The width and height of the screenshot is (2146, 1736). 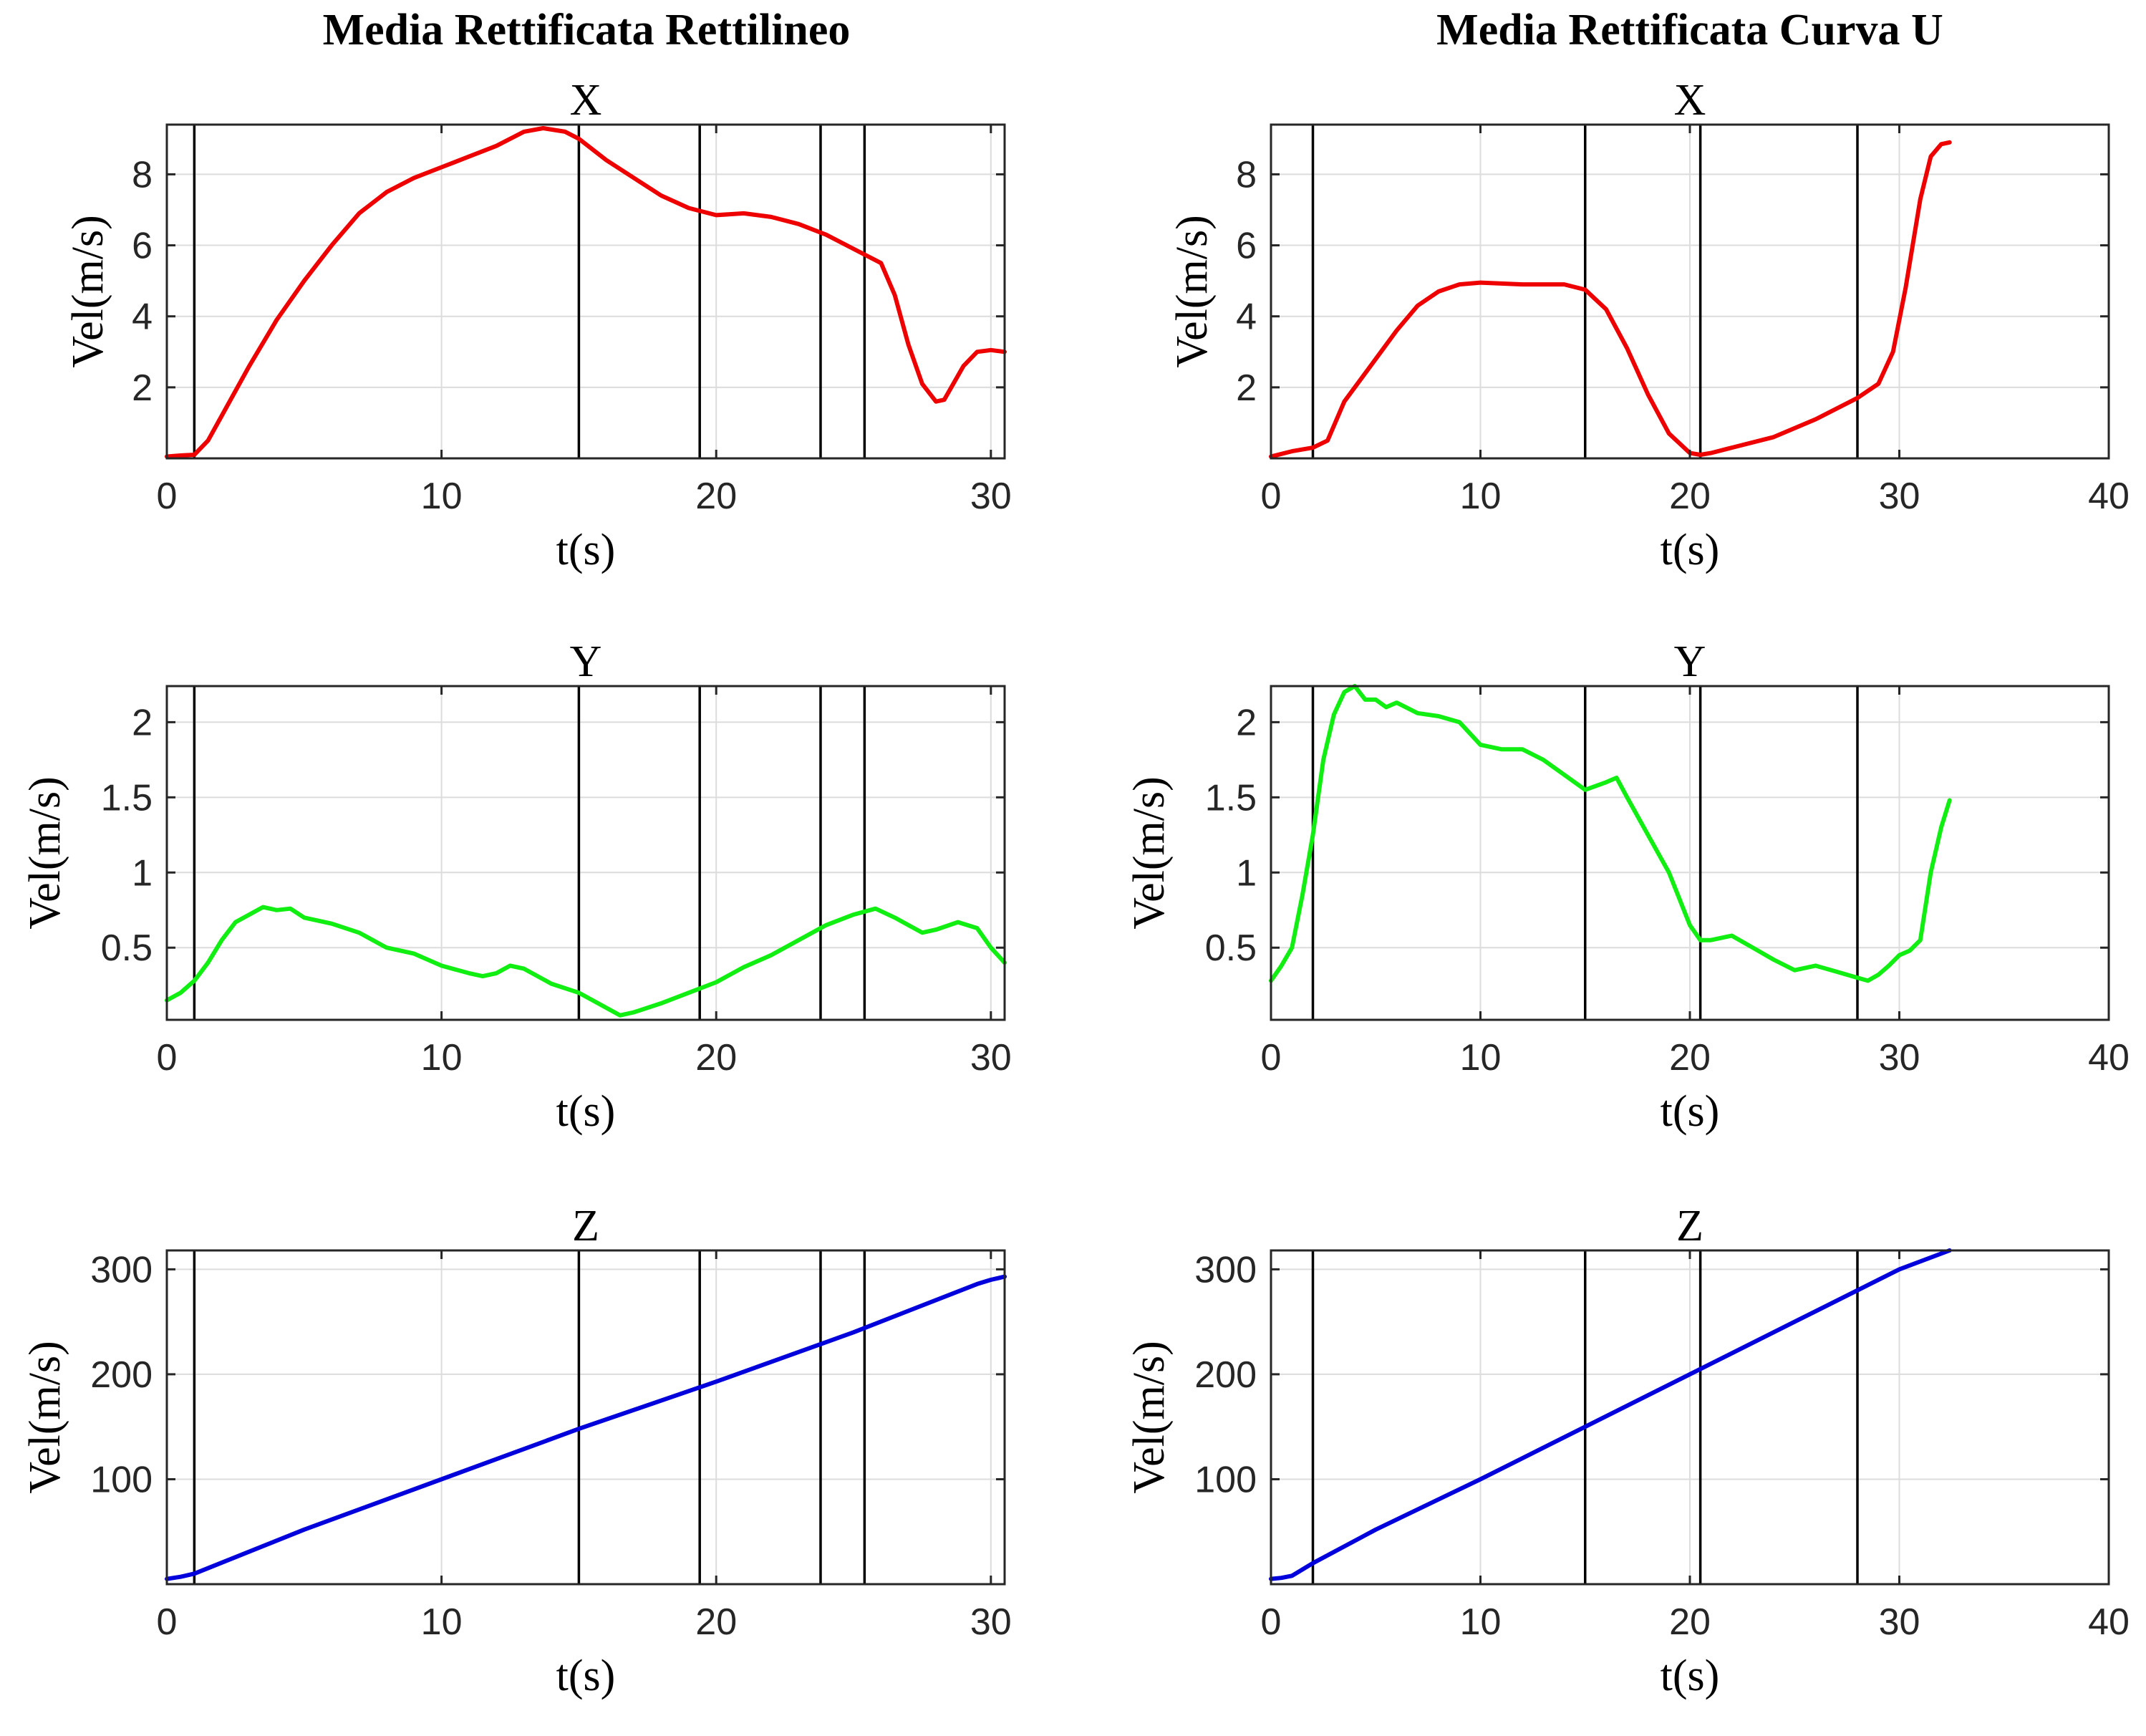 I want to click on subplot-rett-z: 0 10 20 30 100 200 300 Zt(s) Vel(m/s), so click(x=516, y=1451).